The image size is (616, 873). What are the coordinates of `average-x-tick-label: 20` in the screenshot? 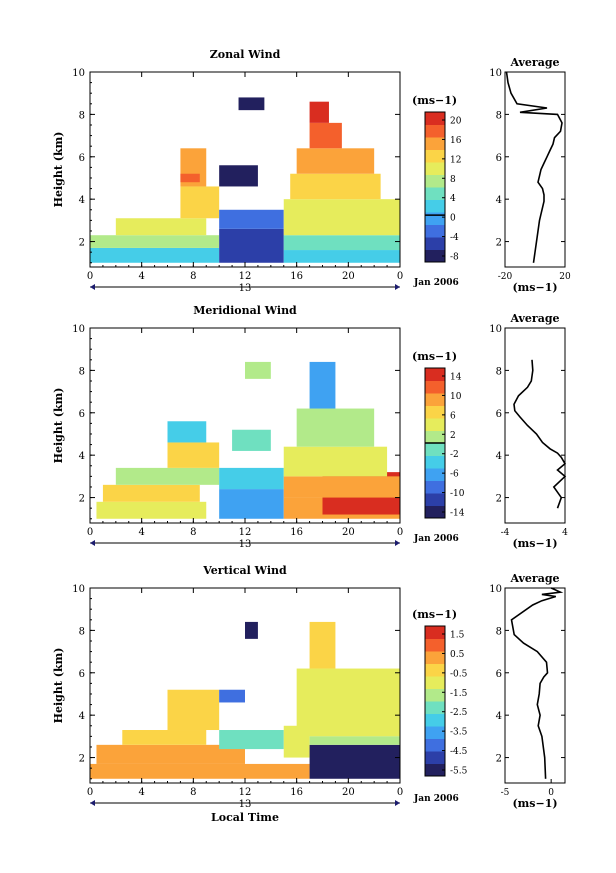 It's located at (565, 277).